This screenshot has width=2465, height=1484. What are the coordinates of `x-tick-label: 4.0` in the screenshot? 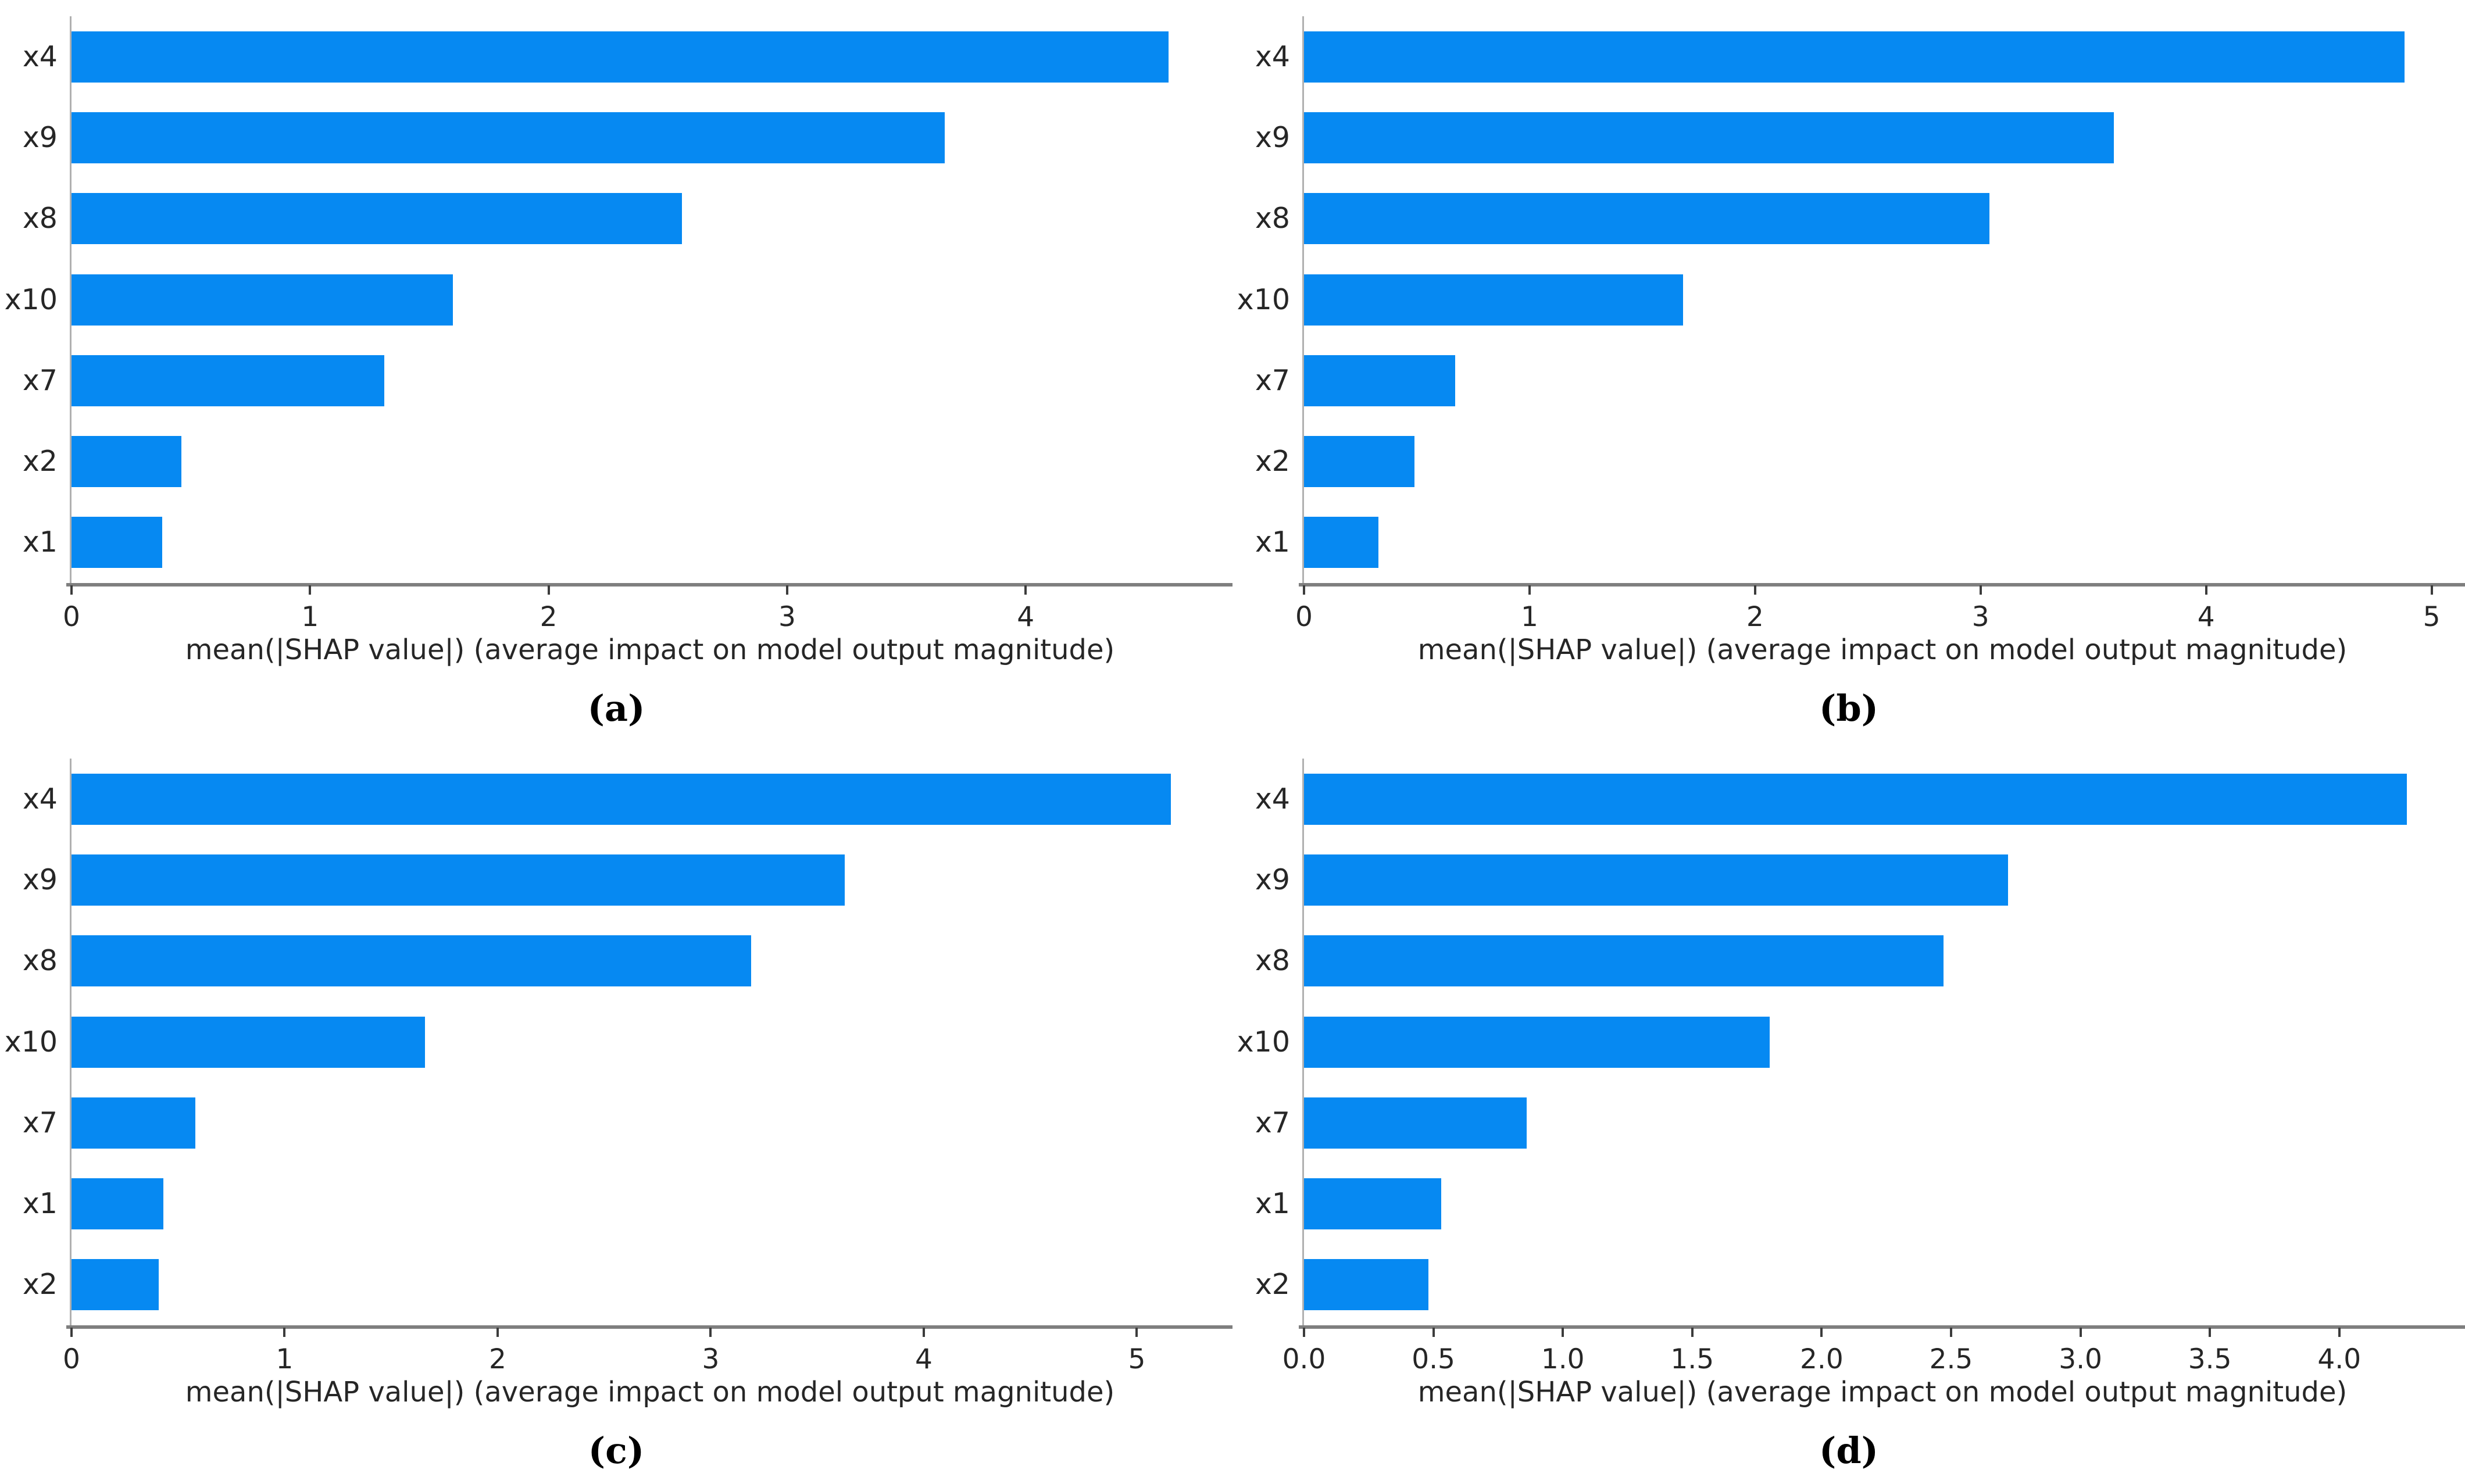 It's located at (2339, 1359).